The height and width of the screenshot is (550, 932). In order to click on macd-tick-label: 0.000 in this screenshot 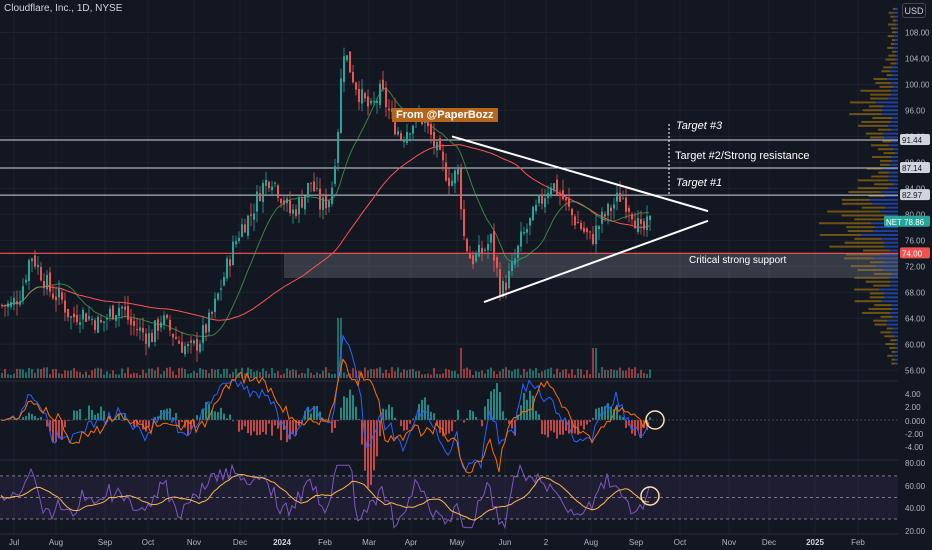, I will do `click(915, 421)`.